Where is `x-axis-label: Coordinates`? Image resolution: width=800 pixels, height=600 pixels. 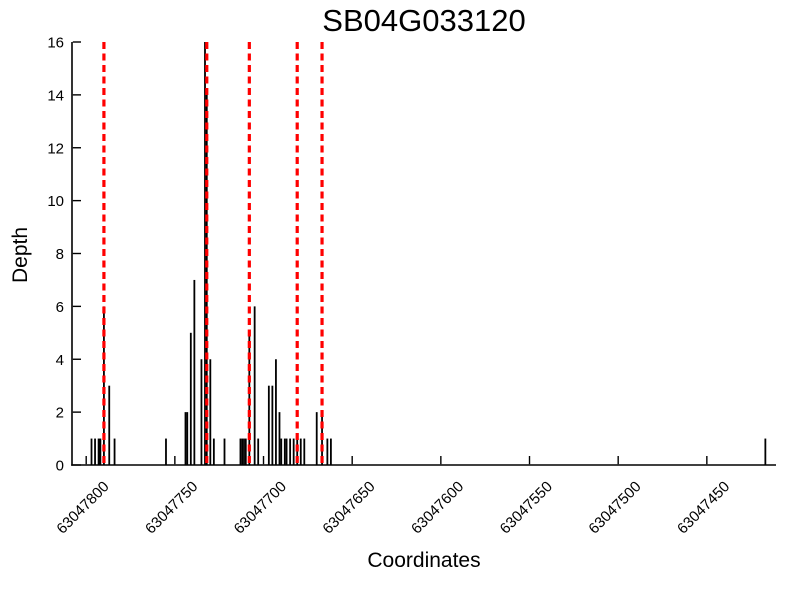
x-axis-label: Coordinates is located at coordinates (424, 560).